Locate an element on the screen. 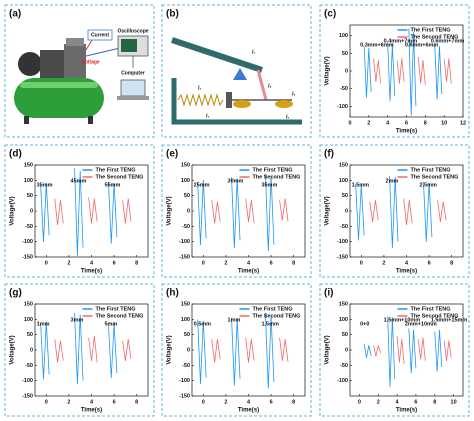  spring is located at coordinates (200, 100).